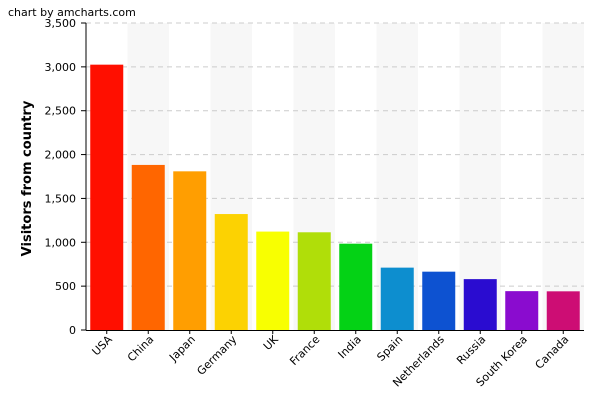 Image resolution: width=612 pixels, height=405 pixels. Describe the element at coordinates (61, 111) in the screenshot. I see `y-tick-label: 2,500` at that location.